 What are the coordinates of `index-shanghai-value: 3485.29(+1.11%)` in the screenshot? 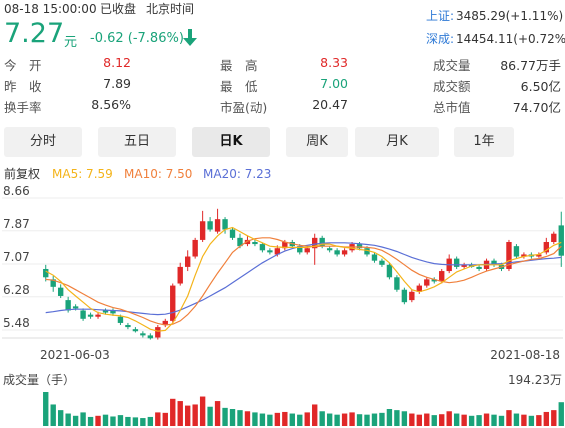 It's located at (510, 16).